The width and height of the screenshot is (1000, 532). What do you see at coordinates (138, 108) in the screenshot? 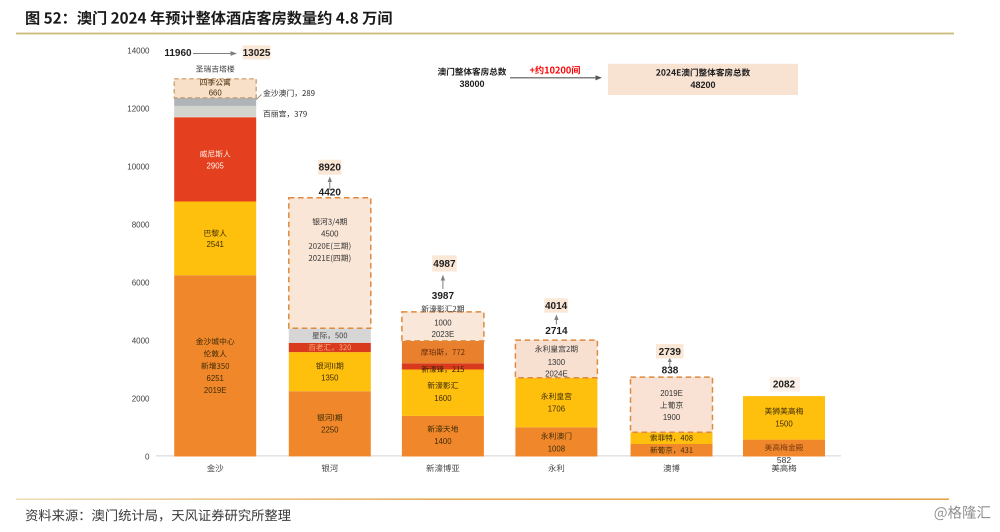
I see `svg-text: 12000` at bounding box center [138, 108].